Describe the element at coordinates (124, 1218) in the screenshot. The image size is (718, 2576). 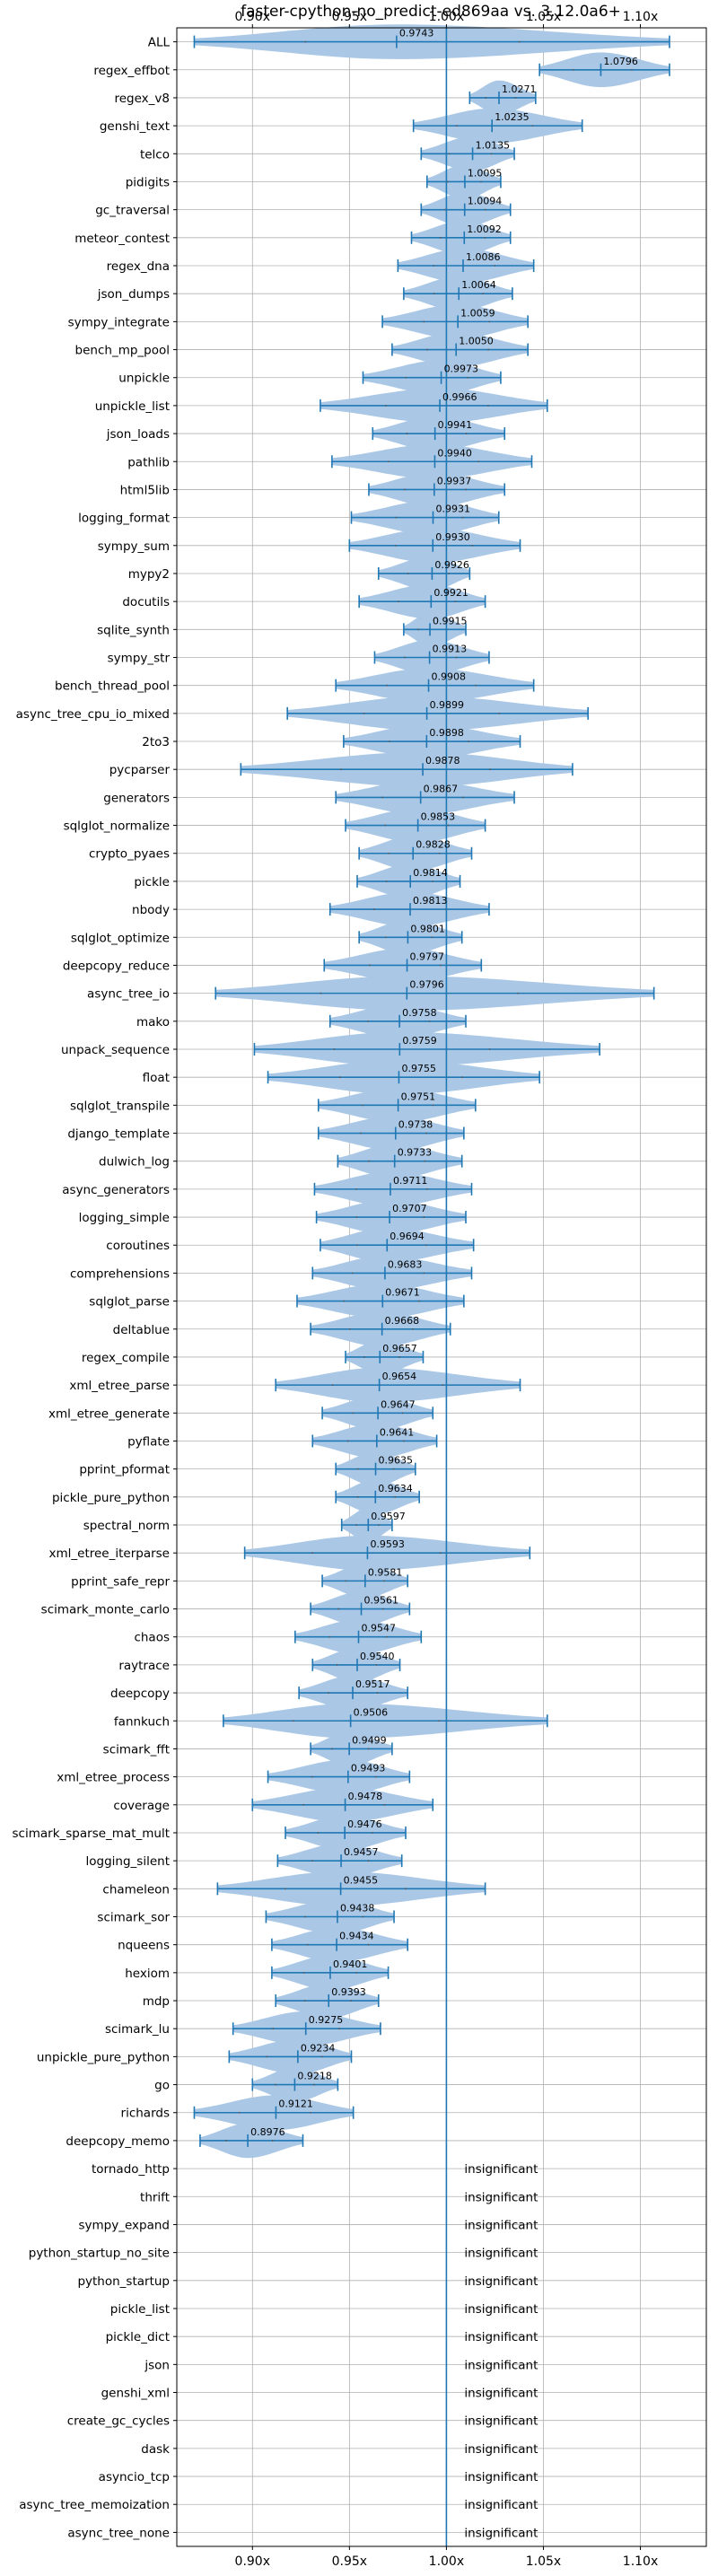
I see `category-label: logging_simple` at that location.